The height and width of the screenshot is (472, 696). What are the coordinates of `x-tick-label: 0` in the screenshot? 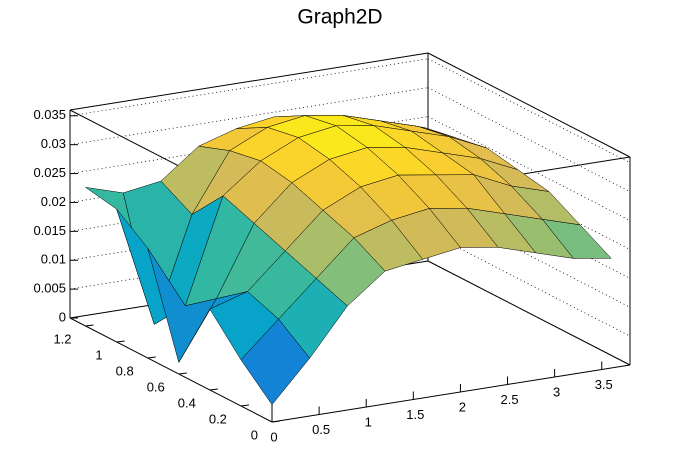 It's located at (273, 436).